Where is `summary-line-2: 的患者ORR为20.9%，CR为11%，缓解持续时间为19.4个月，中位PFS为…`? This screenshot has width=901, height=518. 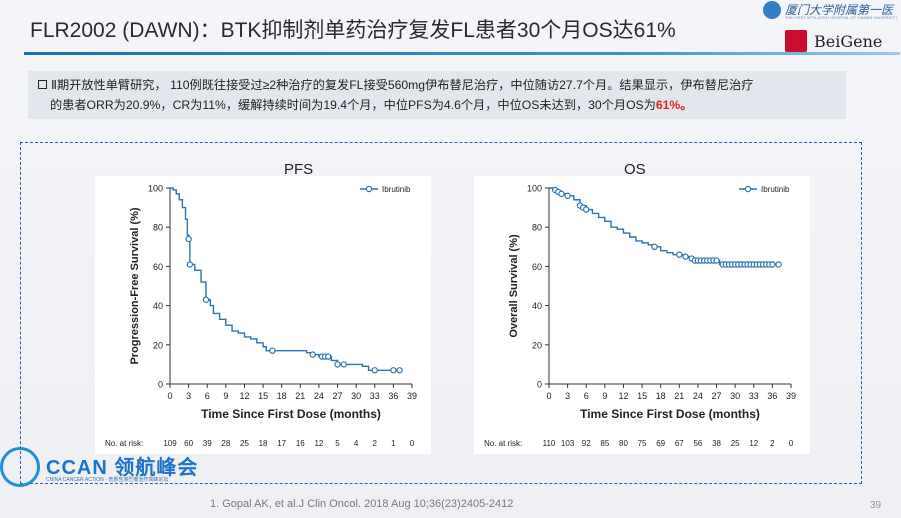
summary-line-2: 的患者ORR为20.9%，CR为11%，缓解持续时间为19.4个月，中位PFS为… is located at coordinates (438, 105).